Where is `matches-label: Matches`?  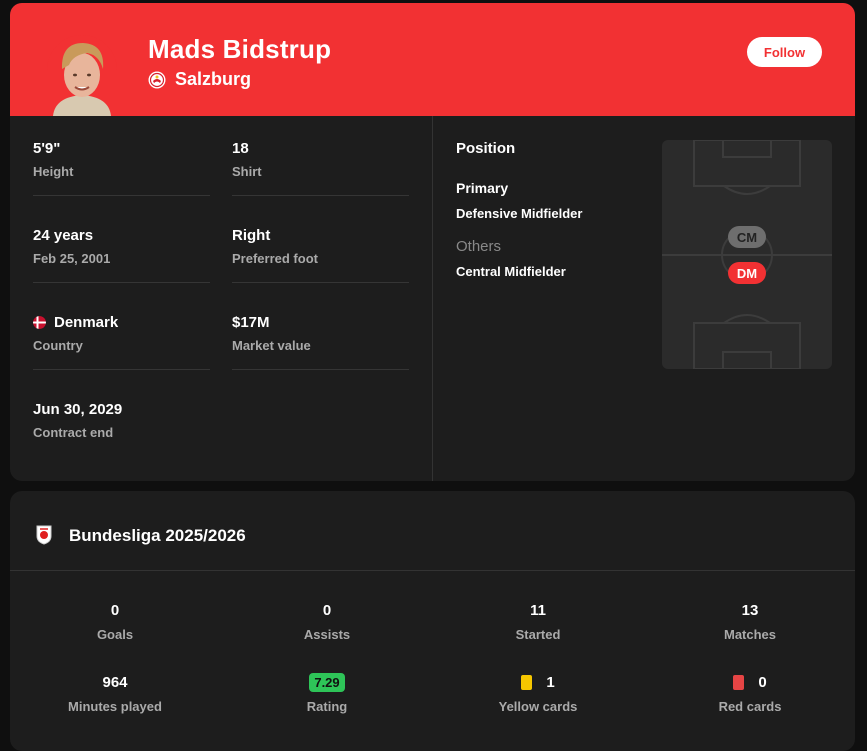 matches-label: Matches is located at coordinates (750, 634).